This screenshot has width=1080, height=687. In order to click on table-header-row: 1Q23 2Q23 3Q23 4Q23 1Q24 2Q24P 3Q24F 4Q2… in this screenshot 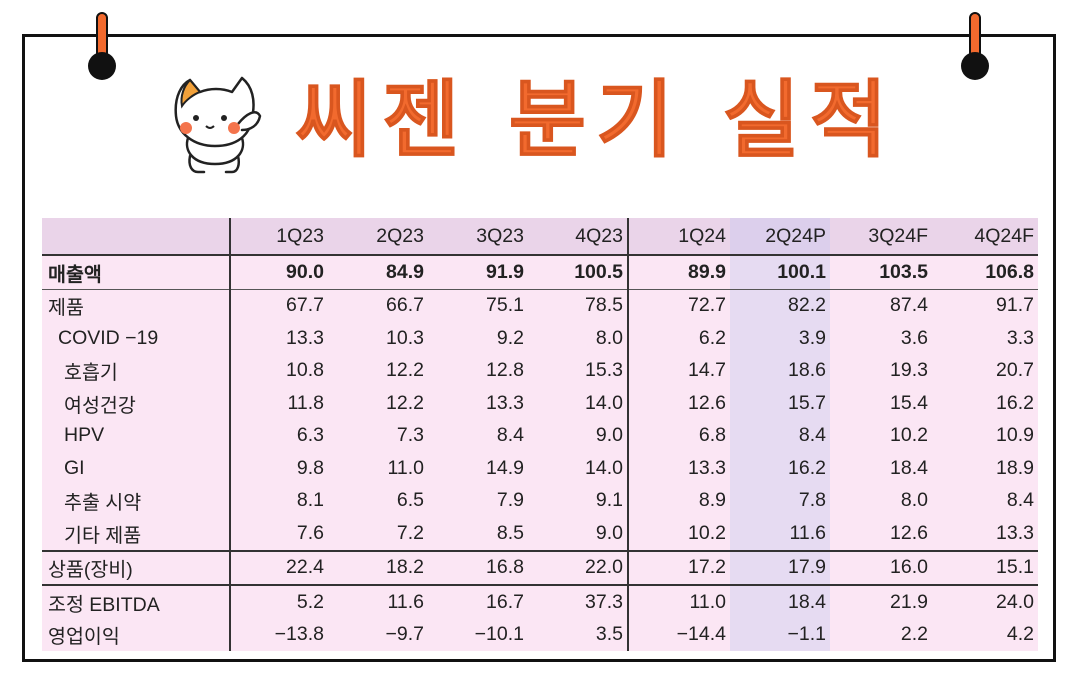, I will do `click(540, 236)`.